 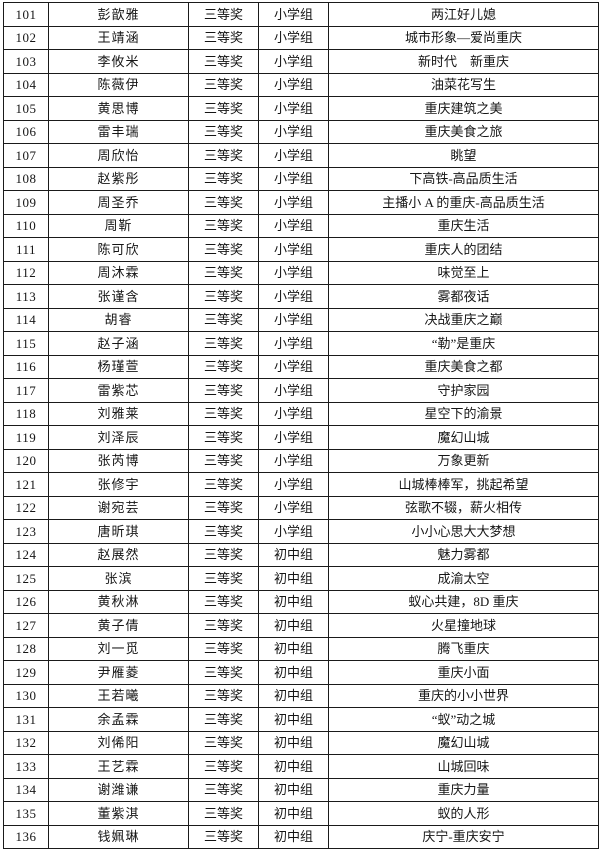 I want to click on cell-work-title: 雾都夜话, so click(x=463, y=296).